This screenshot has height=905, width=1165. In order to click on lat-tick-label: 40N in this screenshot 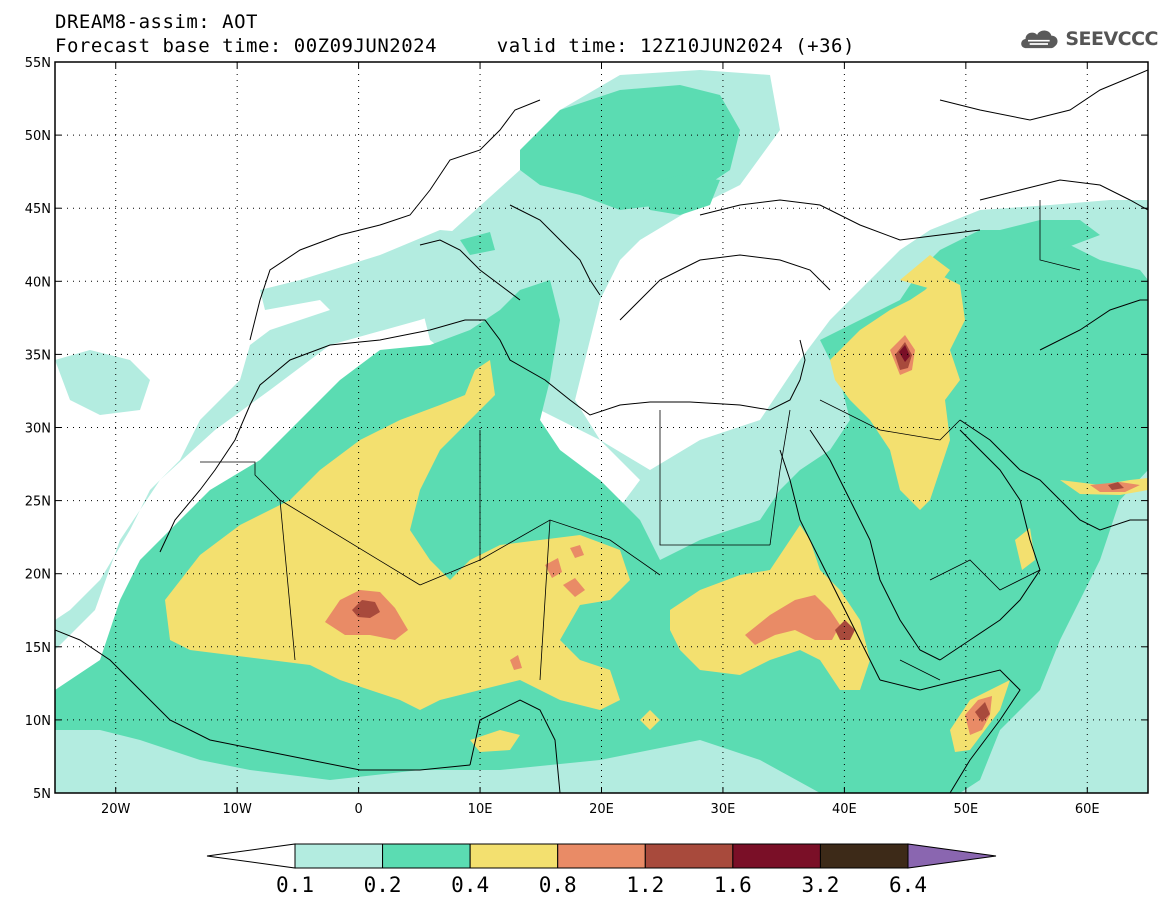, I will do `click(38, 282)`.